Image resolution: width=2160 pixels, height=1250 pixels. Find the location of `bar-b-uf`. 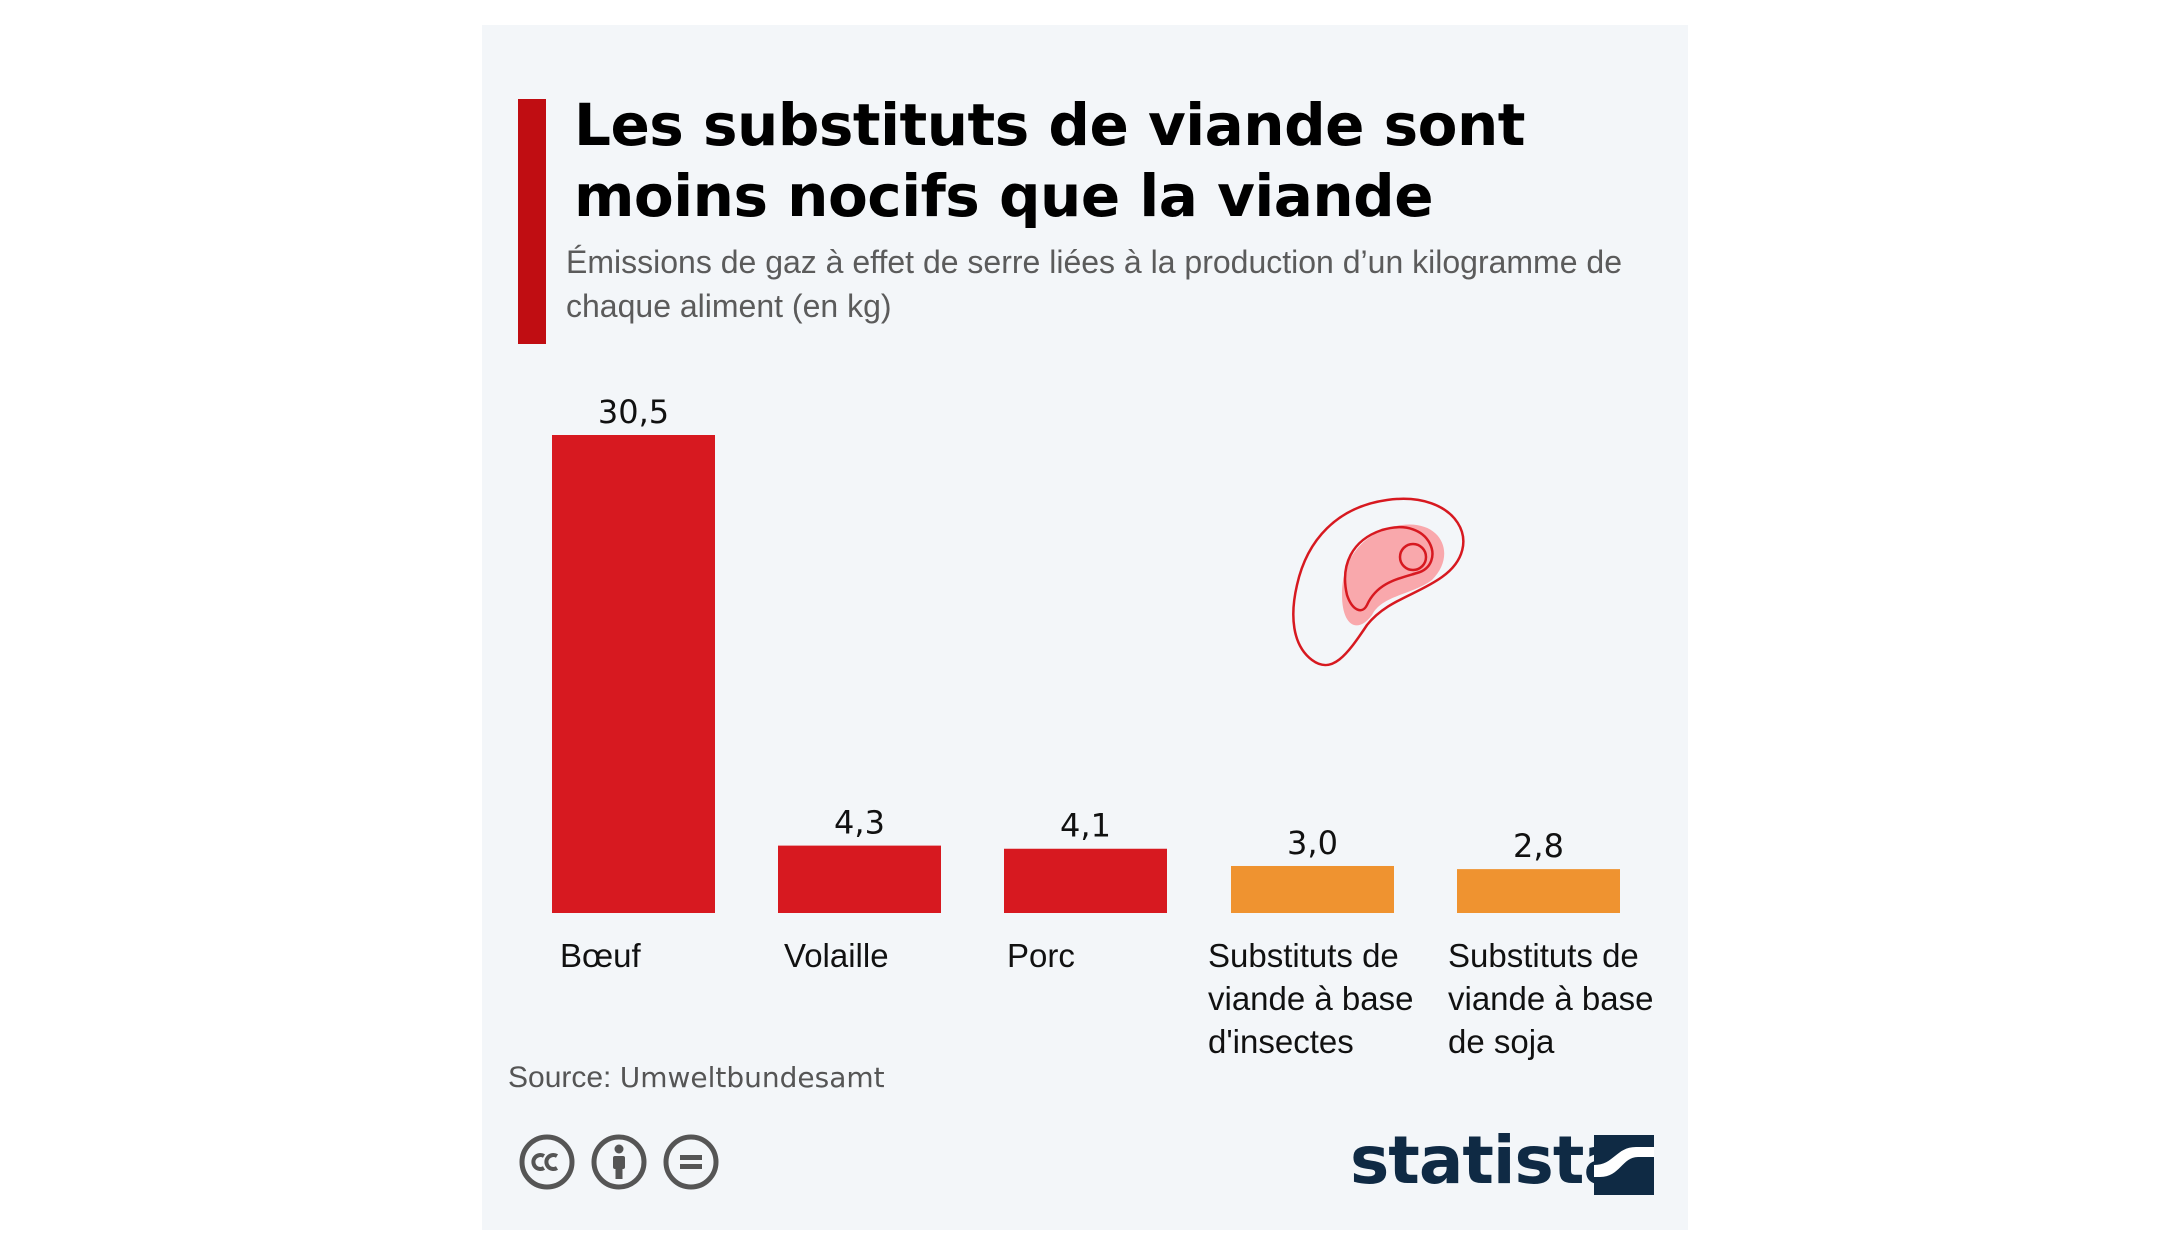

bar-b-uf is located at coordinates (633, 674).